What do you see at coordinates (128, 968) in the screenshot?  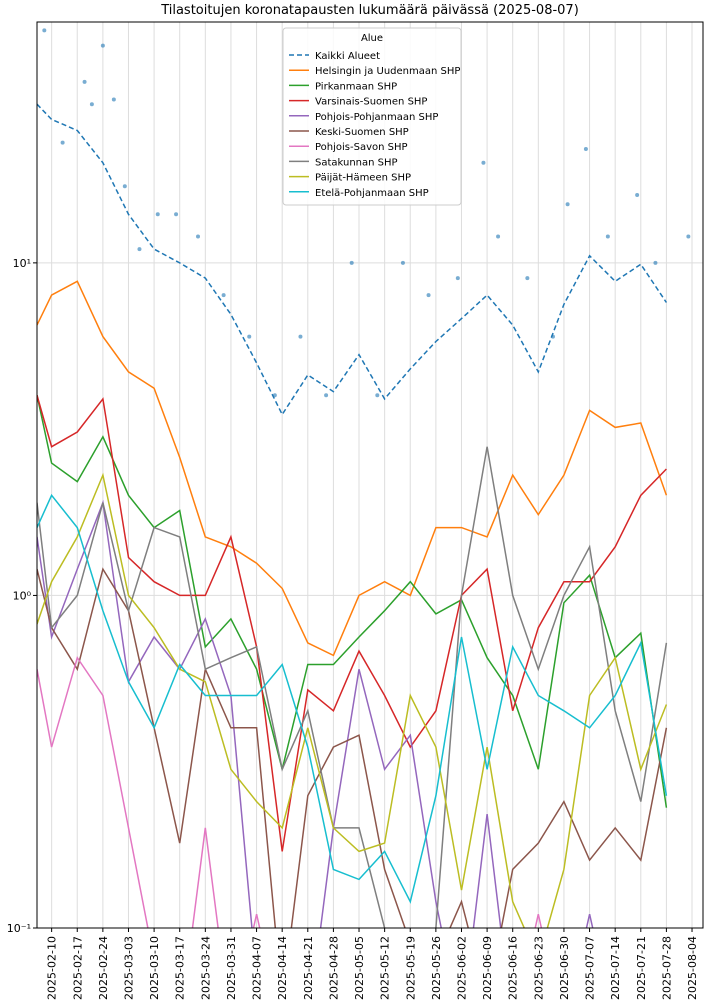 I see `x-tick-label: 2025-03-03` at bounding box center [128, 968].